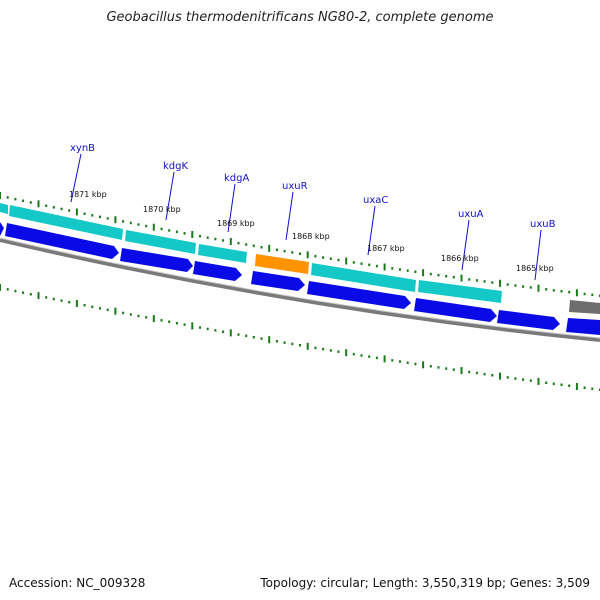 Image resolution: width=600 pixels, height=600 pixels. I want to click on accession-label: Accession: NC_009328, so click(77, 583).